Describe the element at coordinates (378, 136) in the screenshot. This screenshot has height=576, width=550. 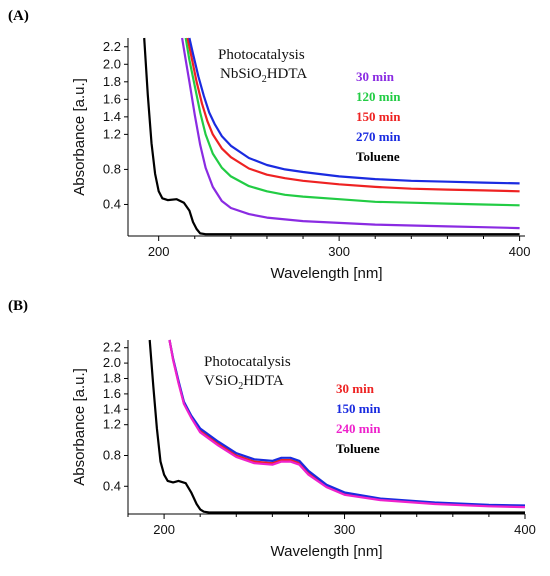
I see `legend-entry: 270 min` at that location.